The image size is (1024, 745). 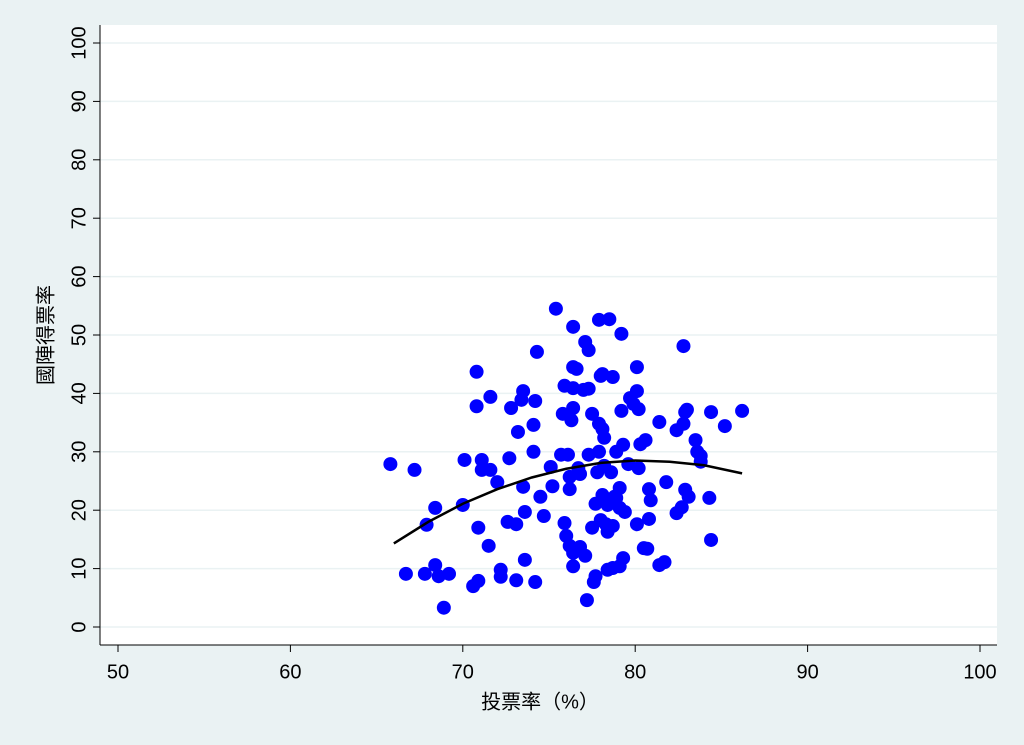 What do you see at coordinates (568, 502) in the screenshot?
I see `fit-line` at bounding box center [568, 502].